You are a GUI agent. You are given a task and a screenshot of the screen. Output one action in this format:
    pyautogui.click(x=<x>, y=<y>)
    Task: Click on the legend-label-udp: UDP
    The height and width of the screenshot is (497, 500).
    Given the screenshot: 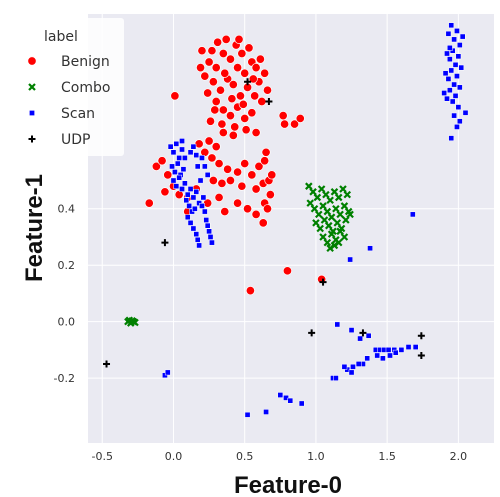 What is the action you would take?
    pyautogui.click(x=75, y=140)
    